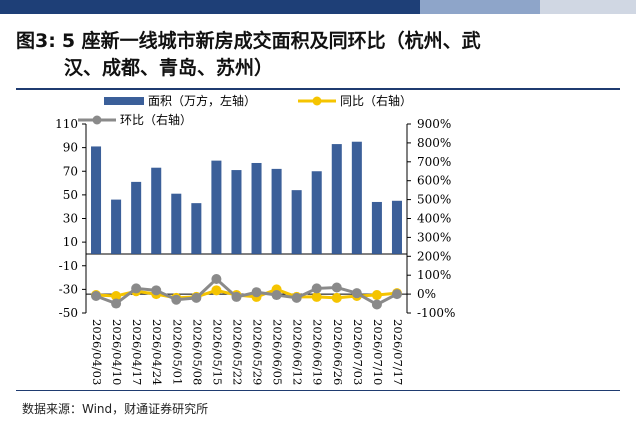 This screenshot has height=424, width=636. I want to click on legend-mom-swatch-dot, so click(97, 120).